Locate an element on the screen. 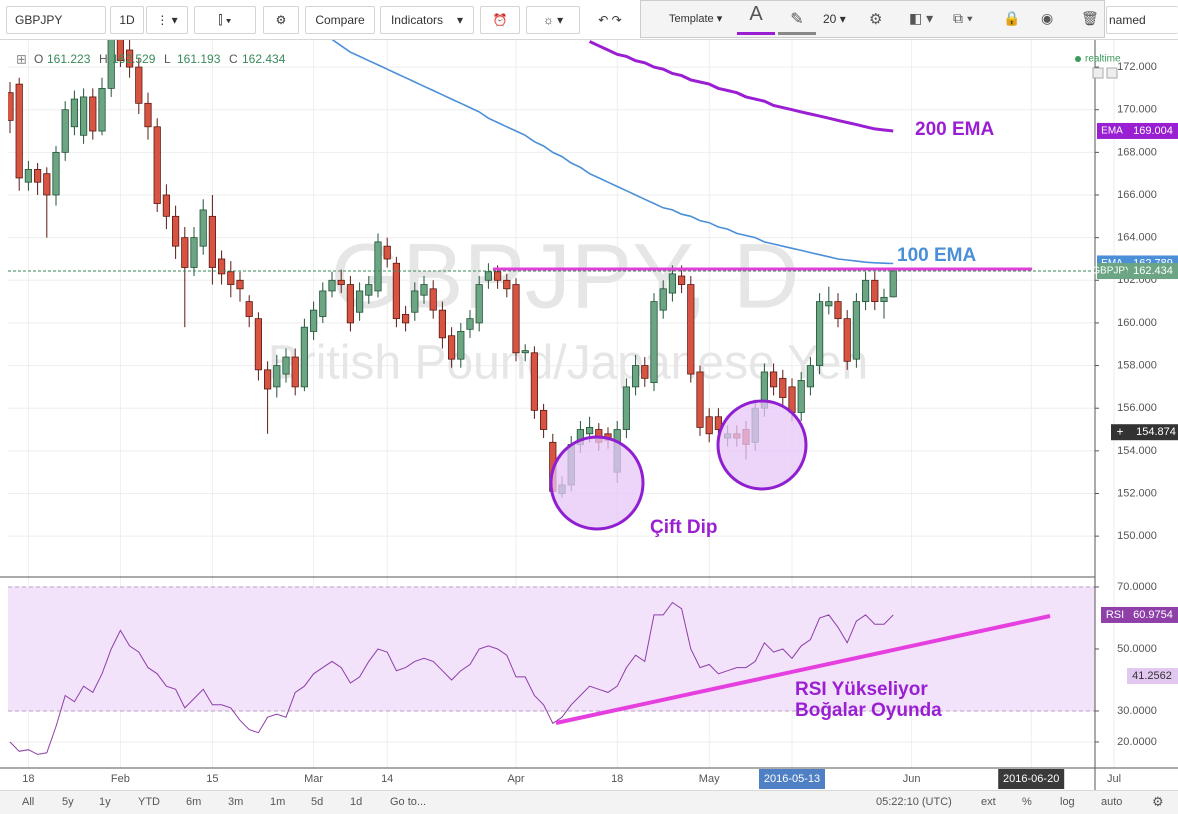 The height and width of the screenshot is (814, 1178). time-label-highlight is located at coordinates (1031, 779).